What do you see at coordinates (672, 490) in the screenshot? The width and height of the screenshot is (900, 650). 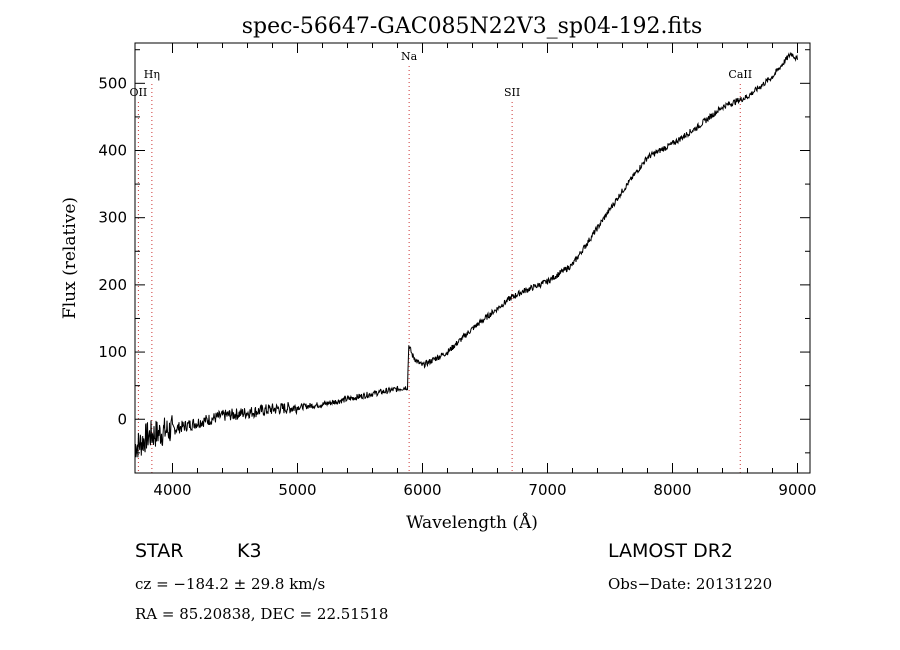 I see `x-tick-label: 8000` at bounding box center [672, 490].